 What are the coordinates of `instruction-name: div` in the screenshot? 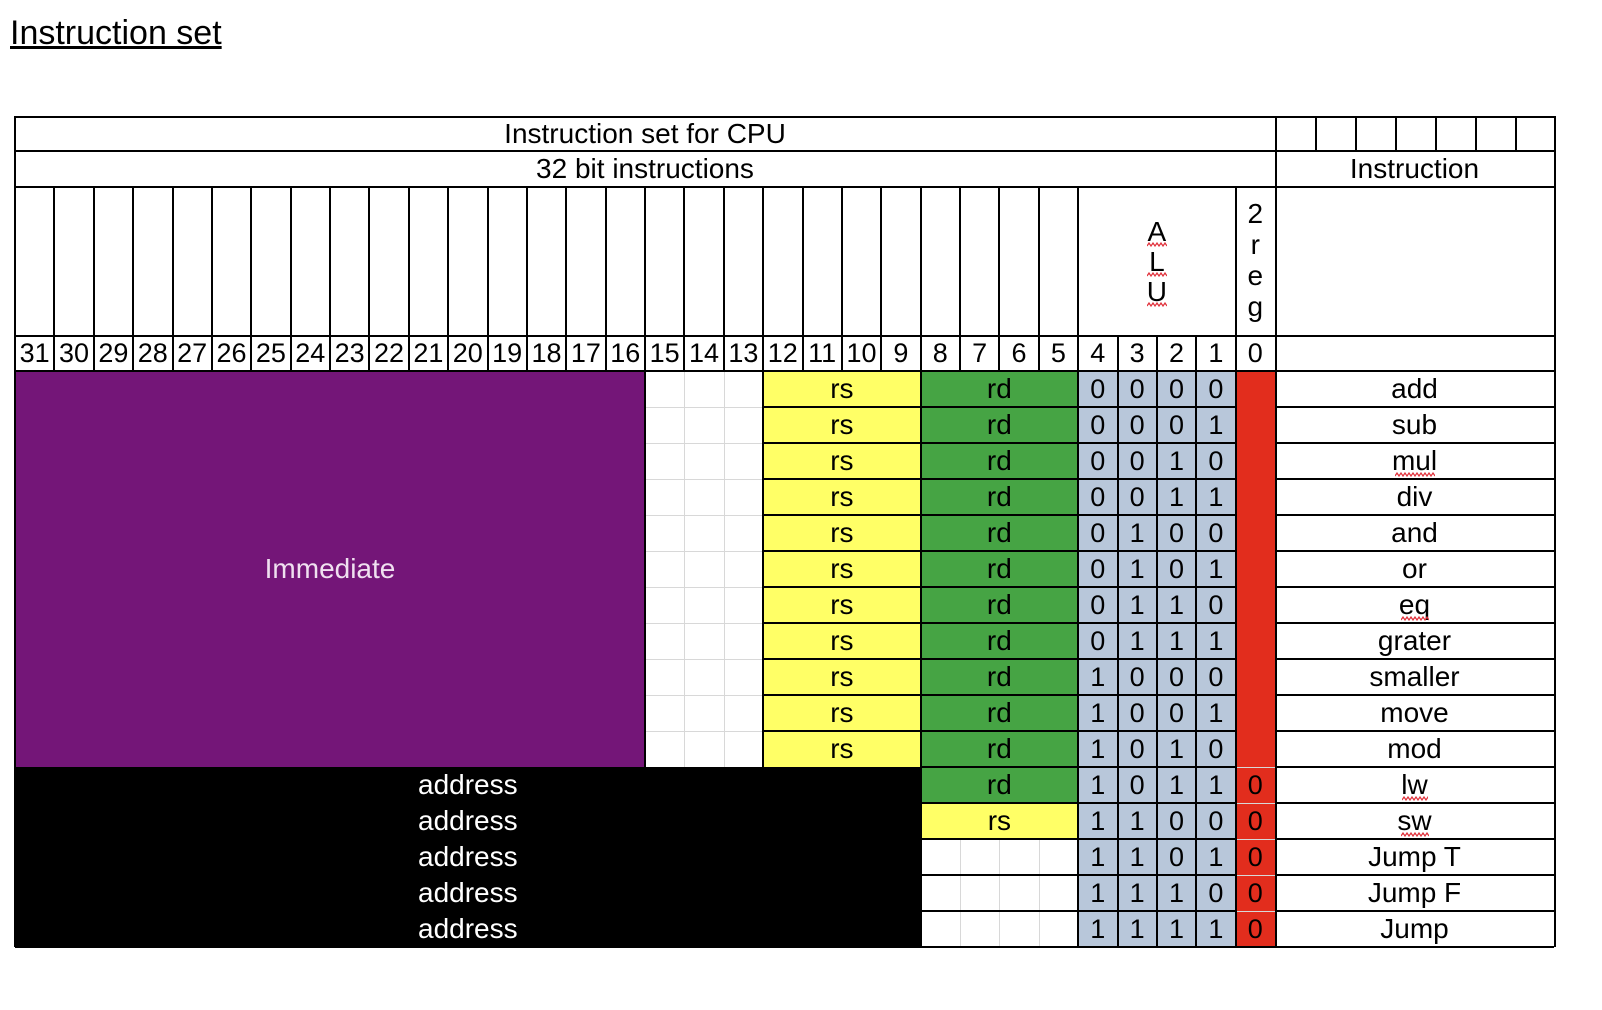 It's located at (1414, 496).